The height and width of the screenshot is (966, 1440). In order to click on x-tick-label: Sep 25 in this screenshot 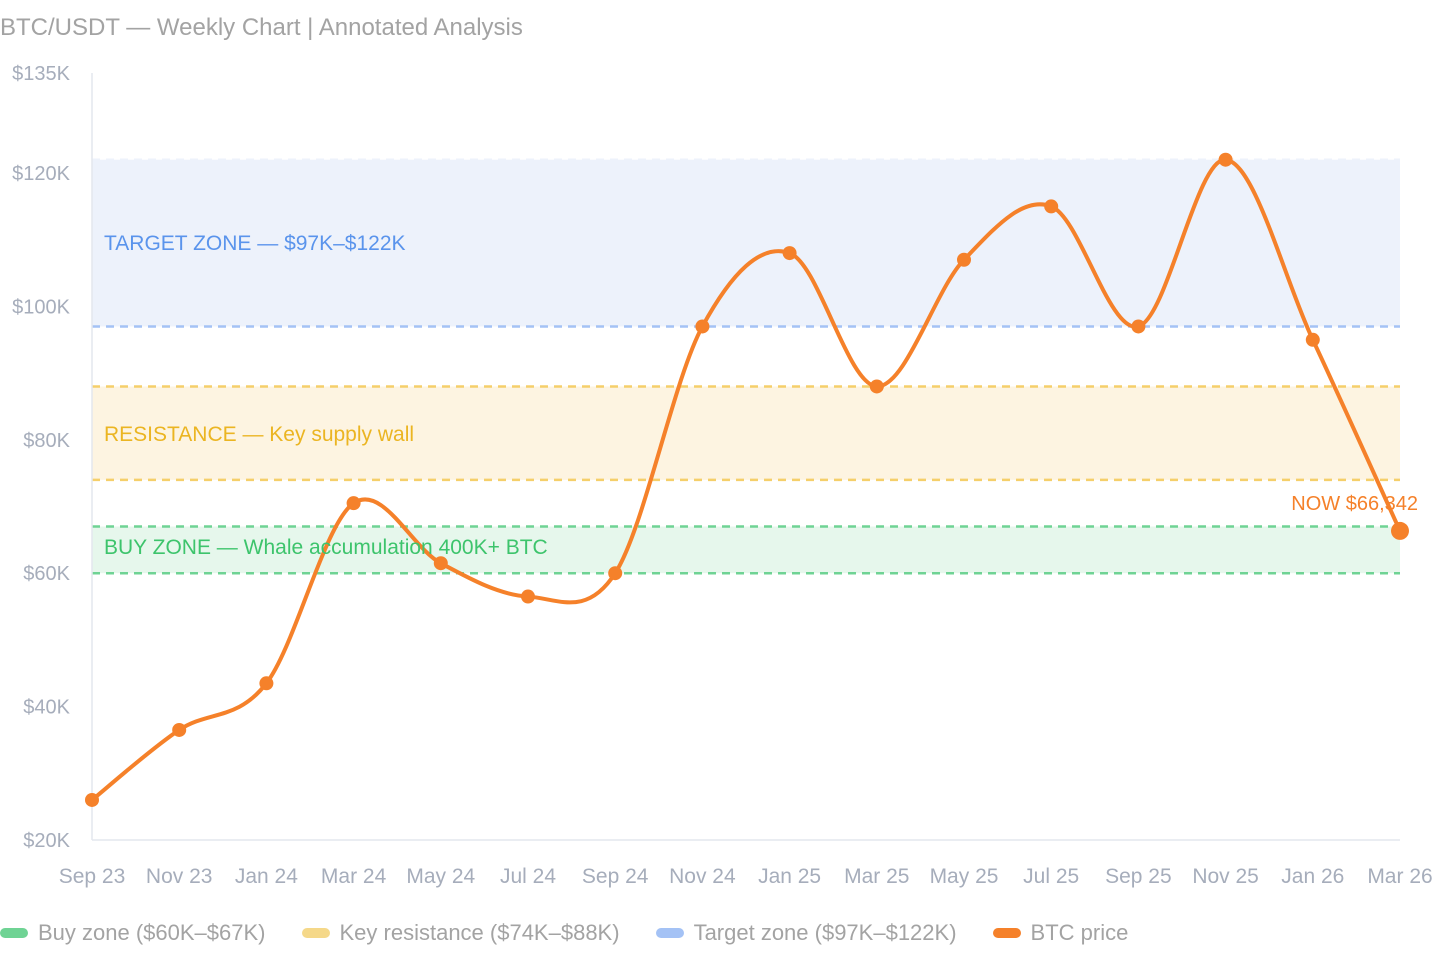, I will do `click(1138, 876)`.